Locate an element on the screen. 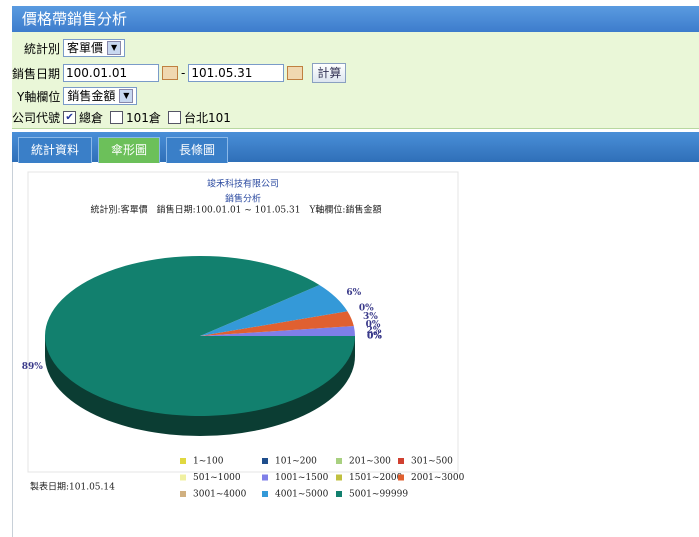 The image size is (699, 537). legend-label: 1501~2000 is located at coordinates (376, 478).